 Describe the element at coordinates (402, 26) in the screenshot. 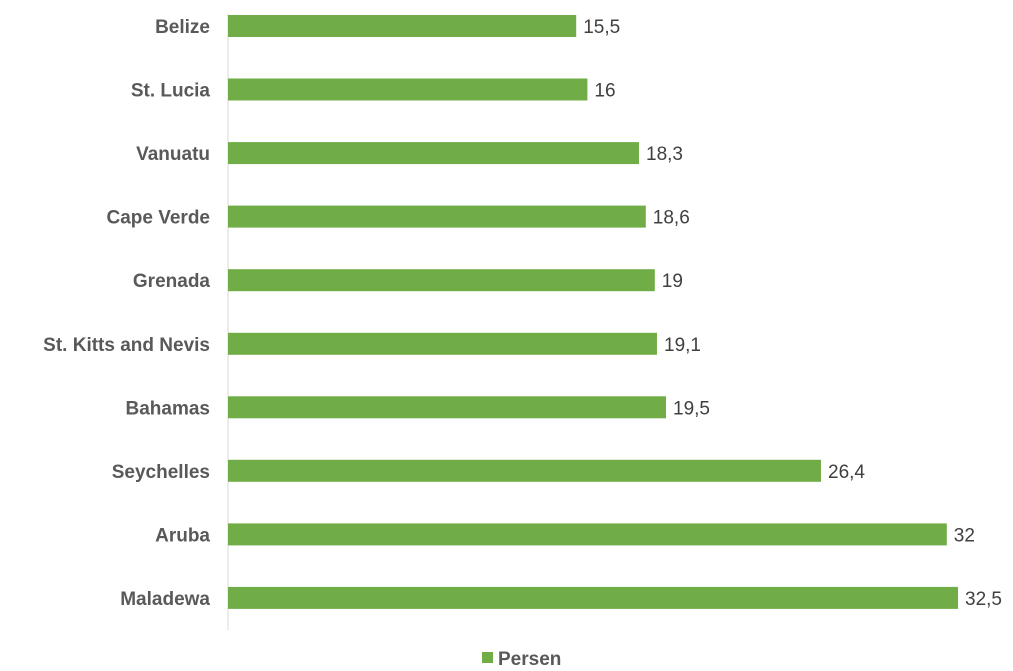

I see `bar-belize` at that location.